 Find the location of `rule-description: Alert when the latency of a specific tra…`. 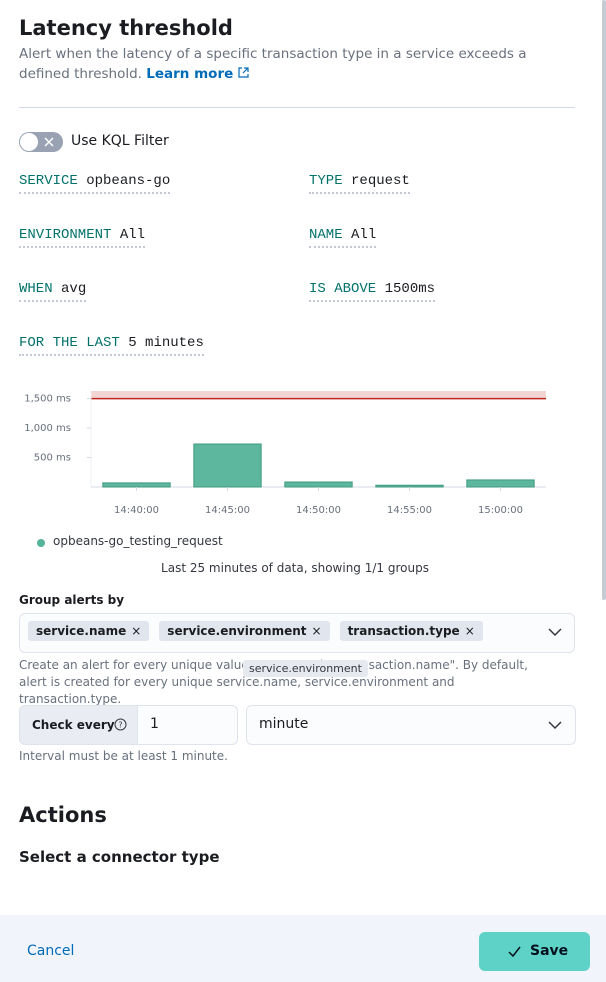

rule-description: Alert when the latency of a specific tra… is located at coordinates (299, 64).